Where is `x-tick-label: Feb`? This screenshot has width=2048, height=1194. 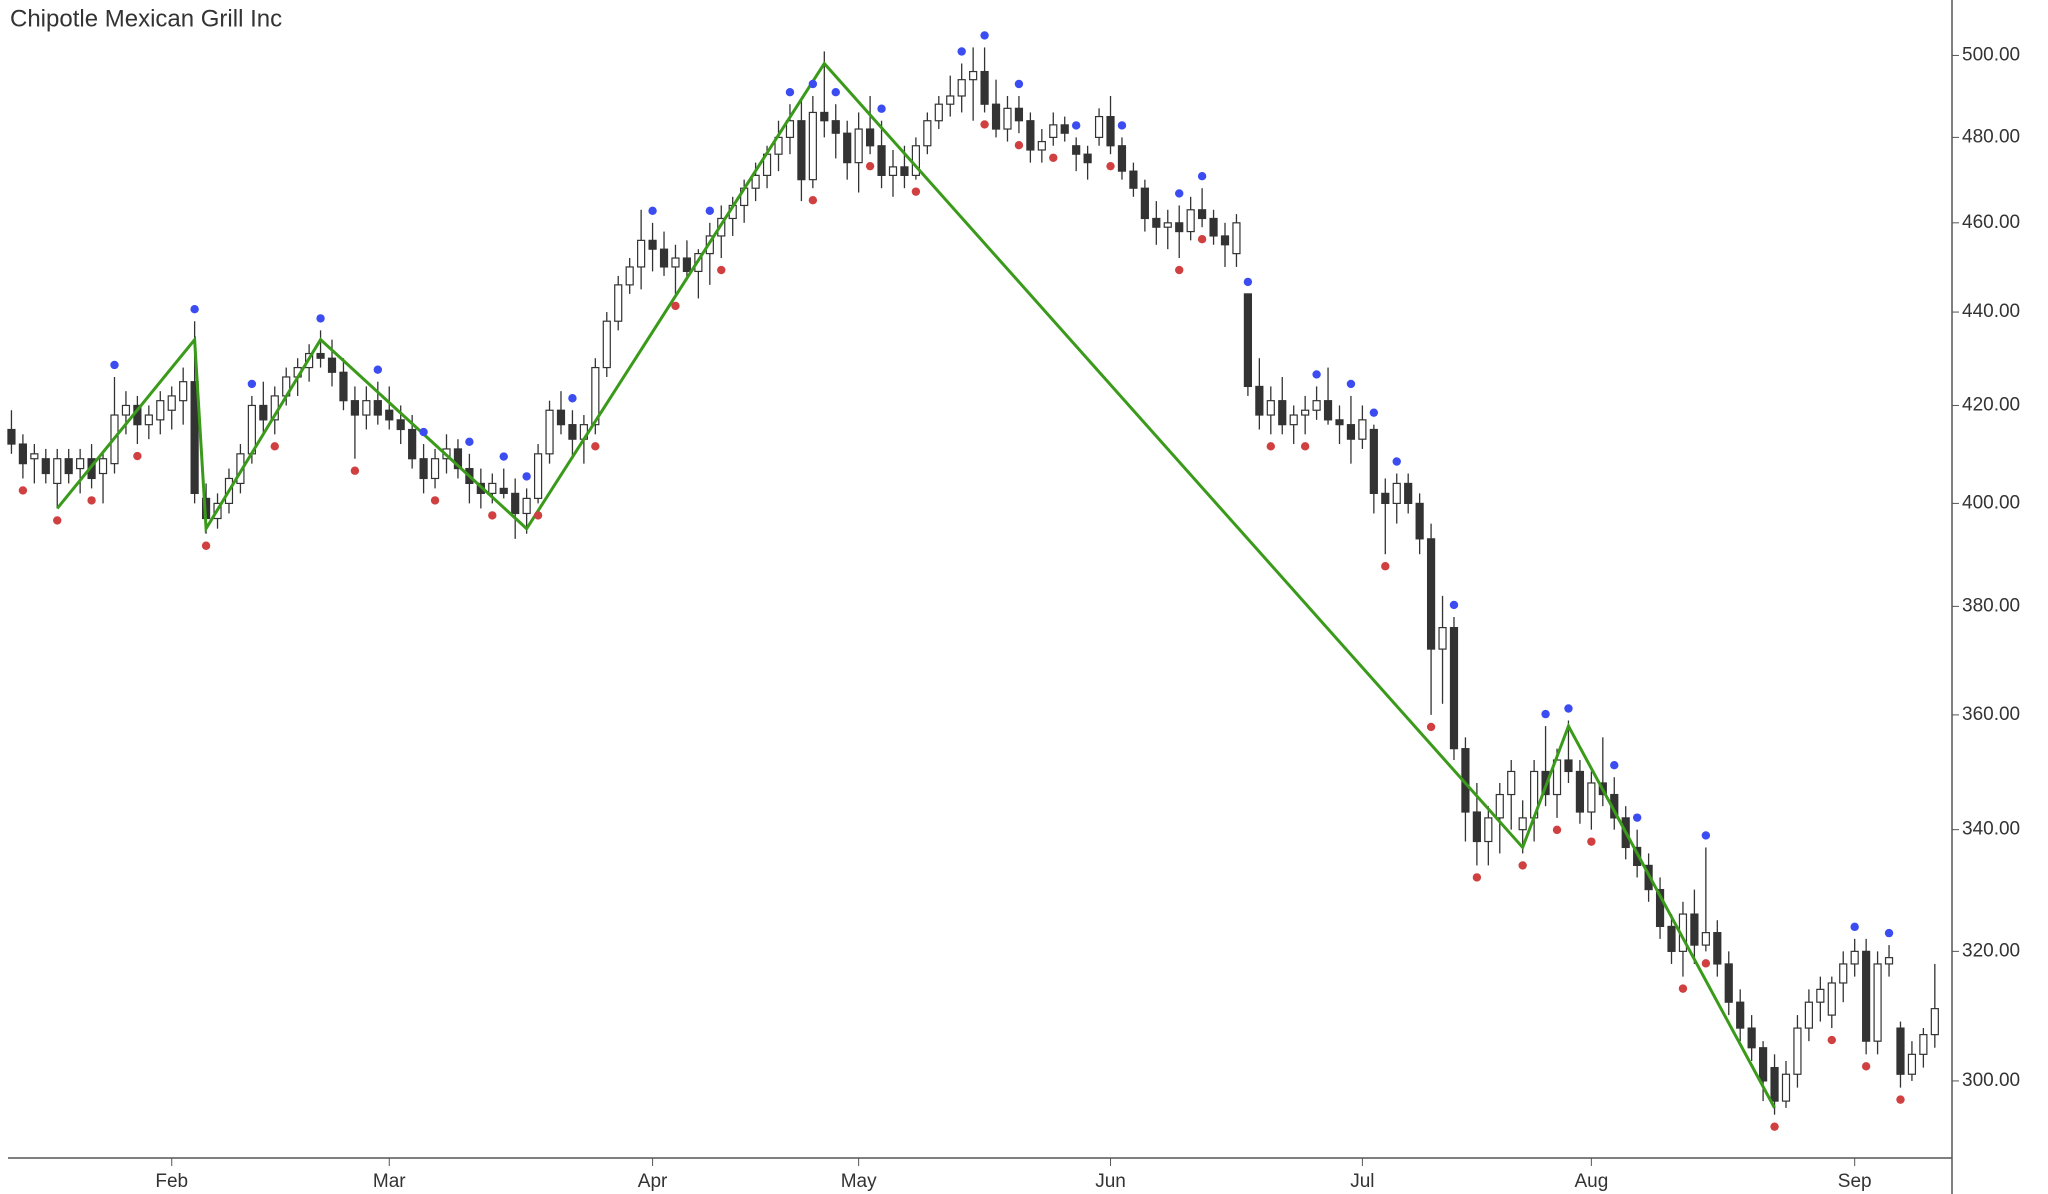 x-tick-label: Feb is located at coordinates (171, 1181).